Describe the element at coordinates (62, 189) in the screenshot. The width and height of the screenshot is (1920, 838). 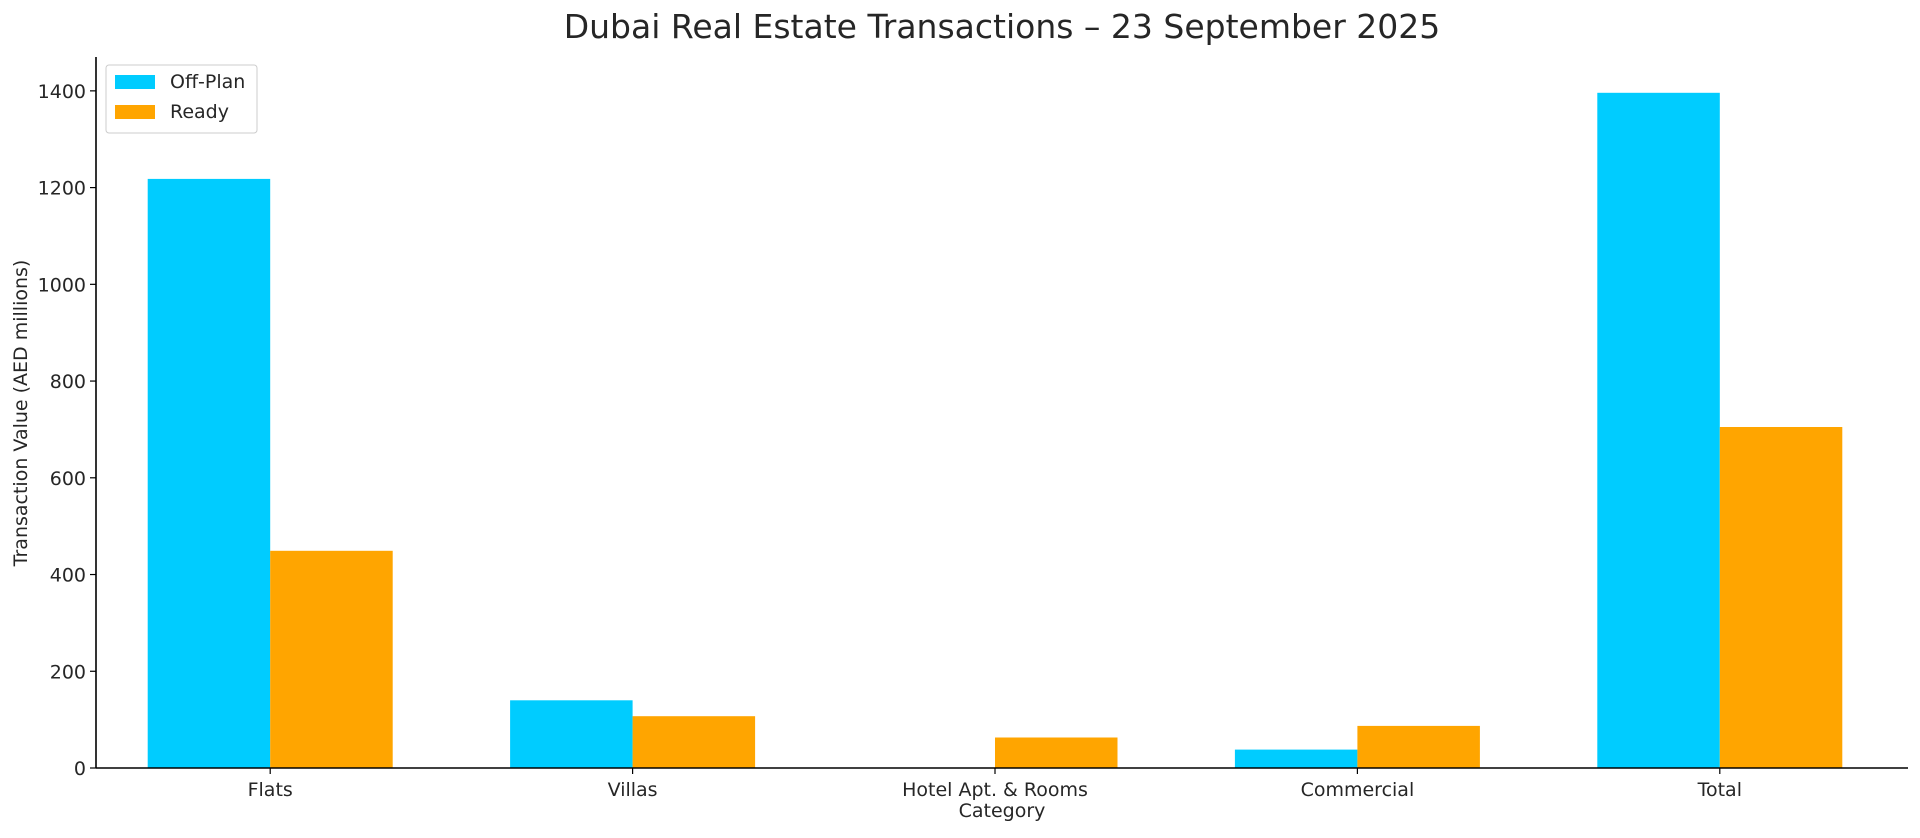
I see `y-tick-label: 1200` at that location.